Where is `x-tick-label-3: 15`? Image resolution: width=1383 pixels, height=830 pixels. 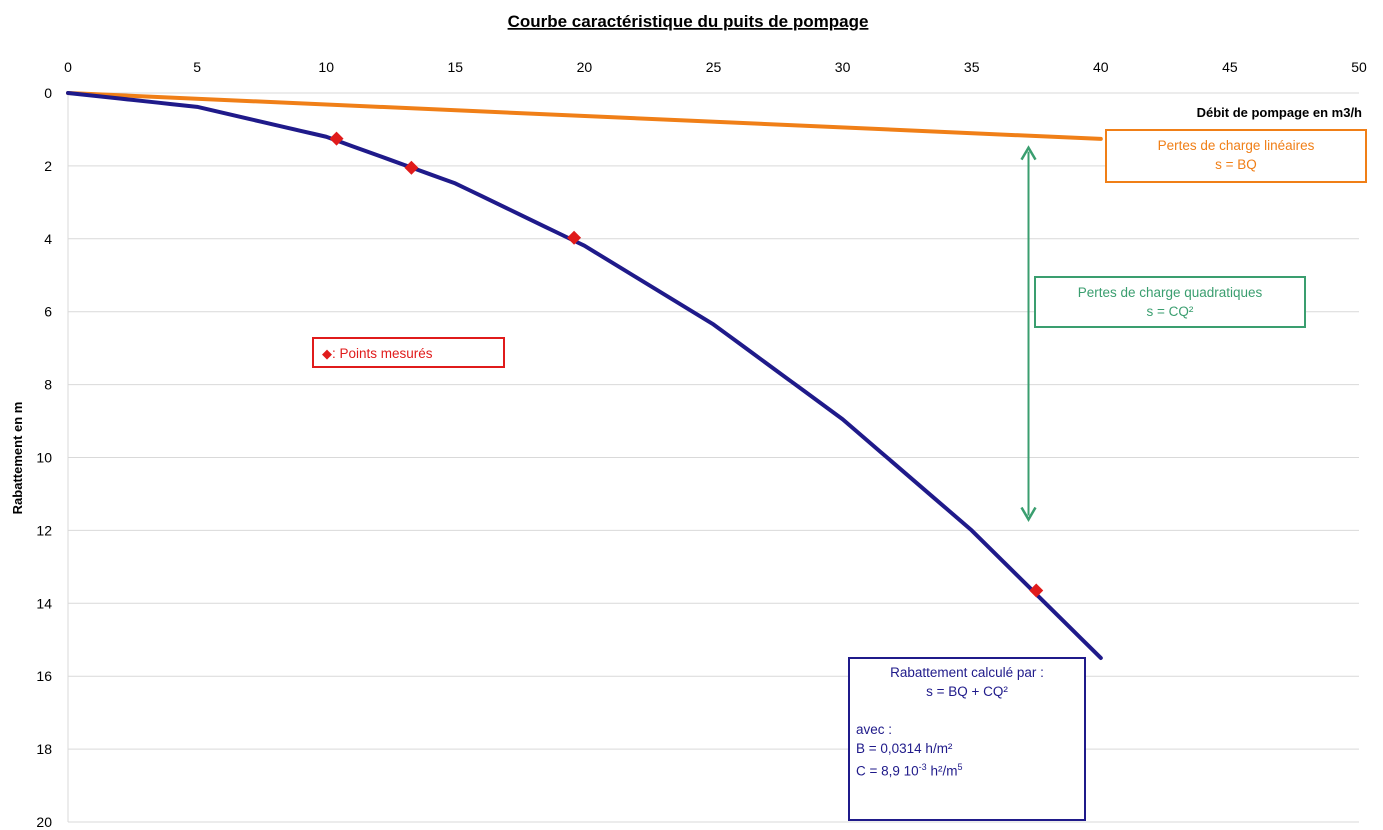
x-tick-label-3: 15 is located at coordinates (456, 67).